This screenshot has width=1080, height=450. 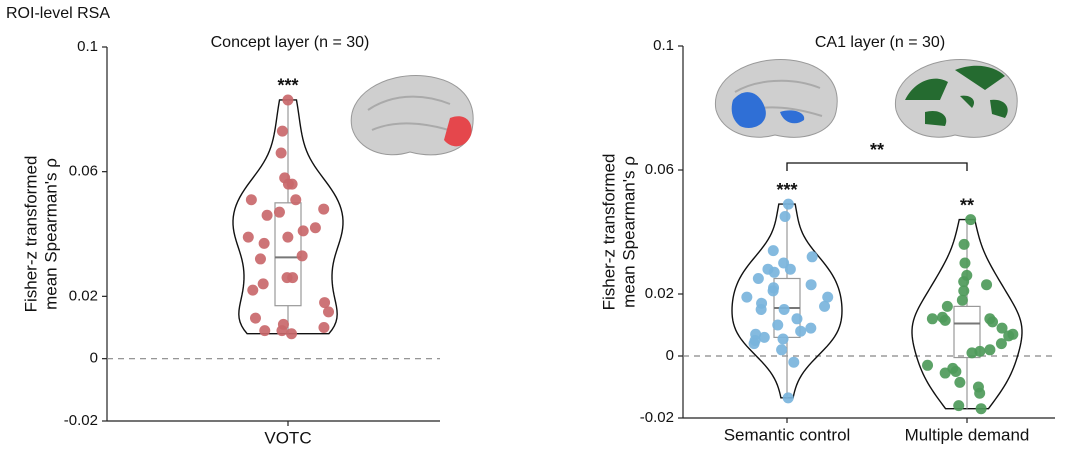 What do you see at coordinates (58, 13) in the screenshot?
I see `figure-title: ROI-level RSA` at bounding box center [58, 13].